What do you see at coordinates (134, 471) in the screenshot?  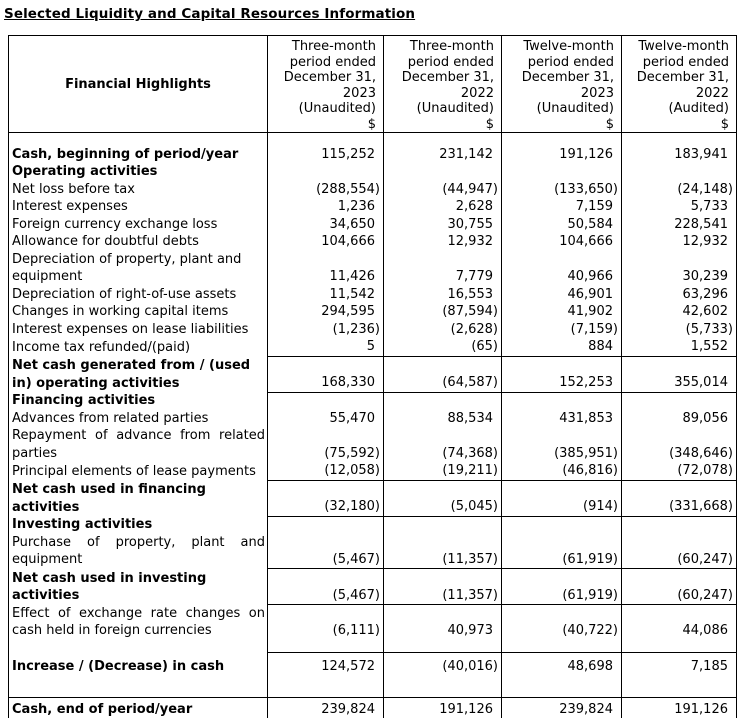 I see `row-label: Principal elements of lease payments` at bounding box center [134, 471].